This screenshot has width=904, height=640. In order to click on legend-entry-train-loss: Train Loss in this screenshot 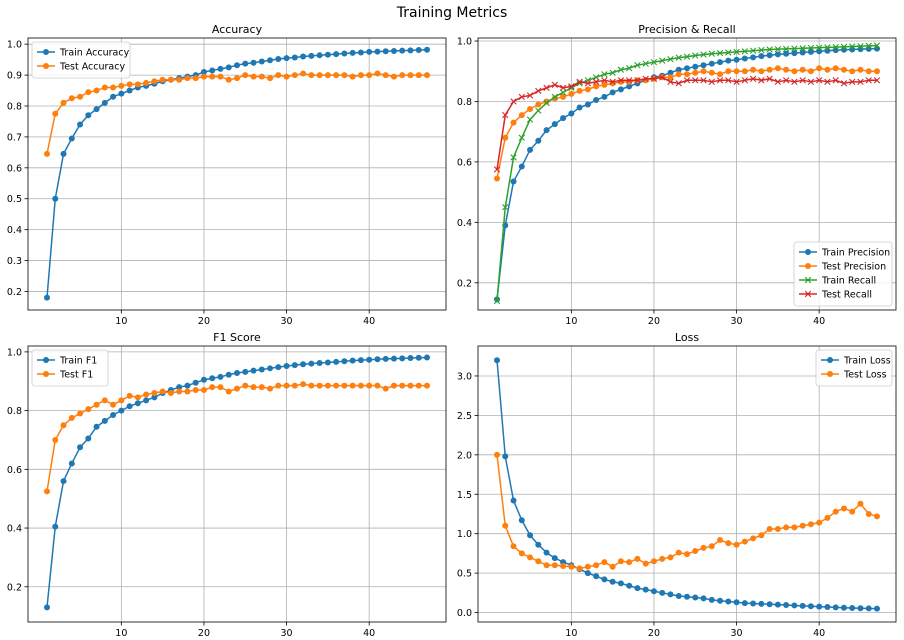, I will do `click(856, 361)`.